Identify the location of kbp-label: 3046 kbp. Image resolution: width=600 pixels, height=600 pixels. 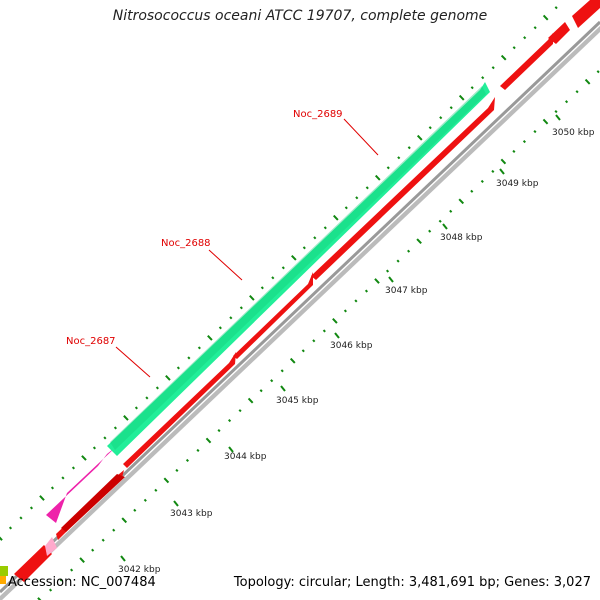
(351, 346).